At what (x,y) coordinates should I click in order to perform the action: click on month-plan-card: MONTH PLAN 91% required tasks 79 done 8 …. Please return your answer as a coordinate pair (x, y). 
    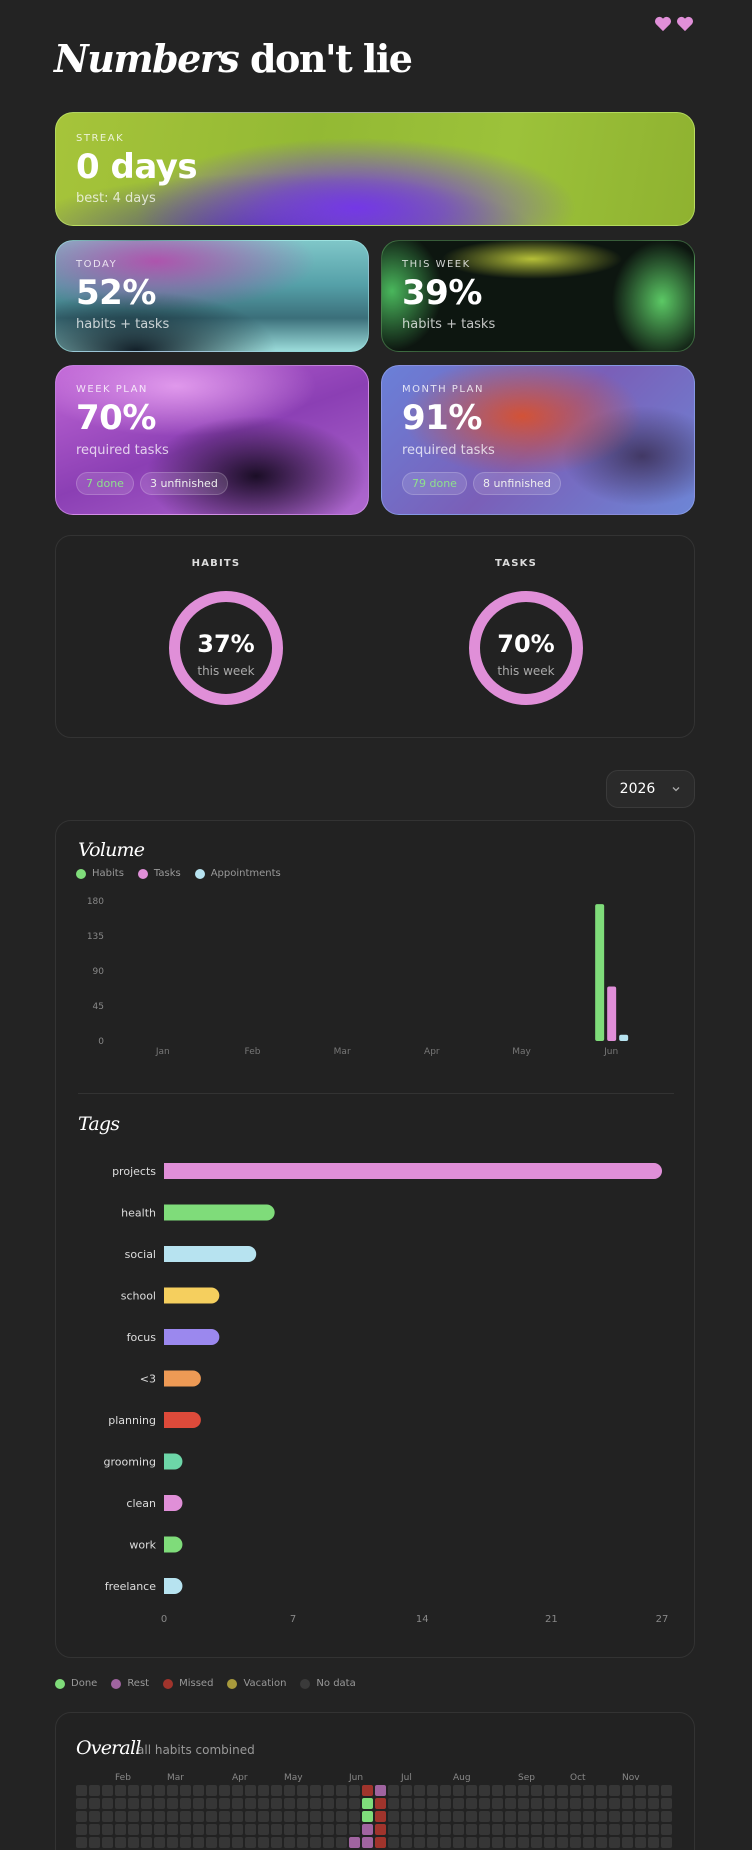
    Looking at the image, I should click on (538, 440).